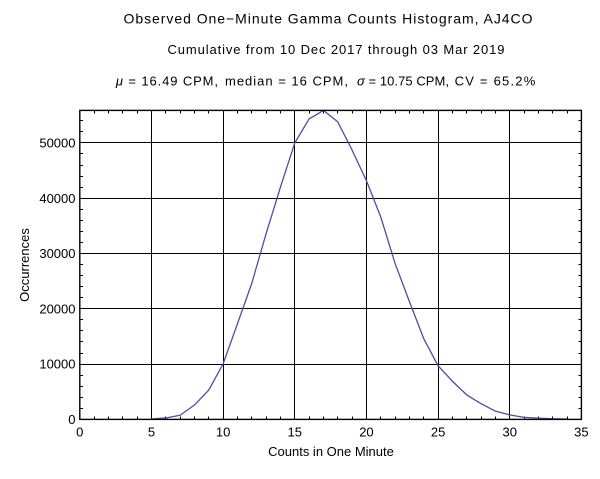  What do you see at coordinates (151, 431) in the screenshot?
I see `svg-text: 5` at bounding box center [151, 431].